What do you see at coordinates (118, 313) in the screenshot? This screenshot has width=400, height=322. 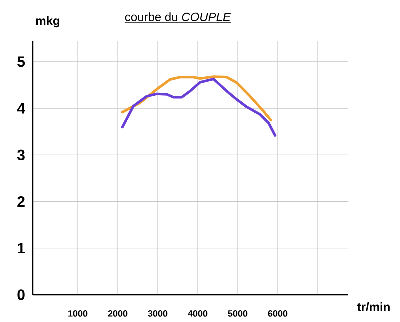 I see `x-tick-label: 2000` at bounding box center [118, 313].